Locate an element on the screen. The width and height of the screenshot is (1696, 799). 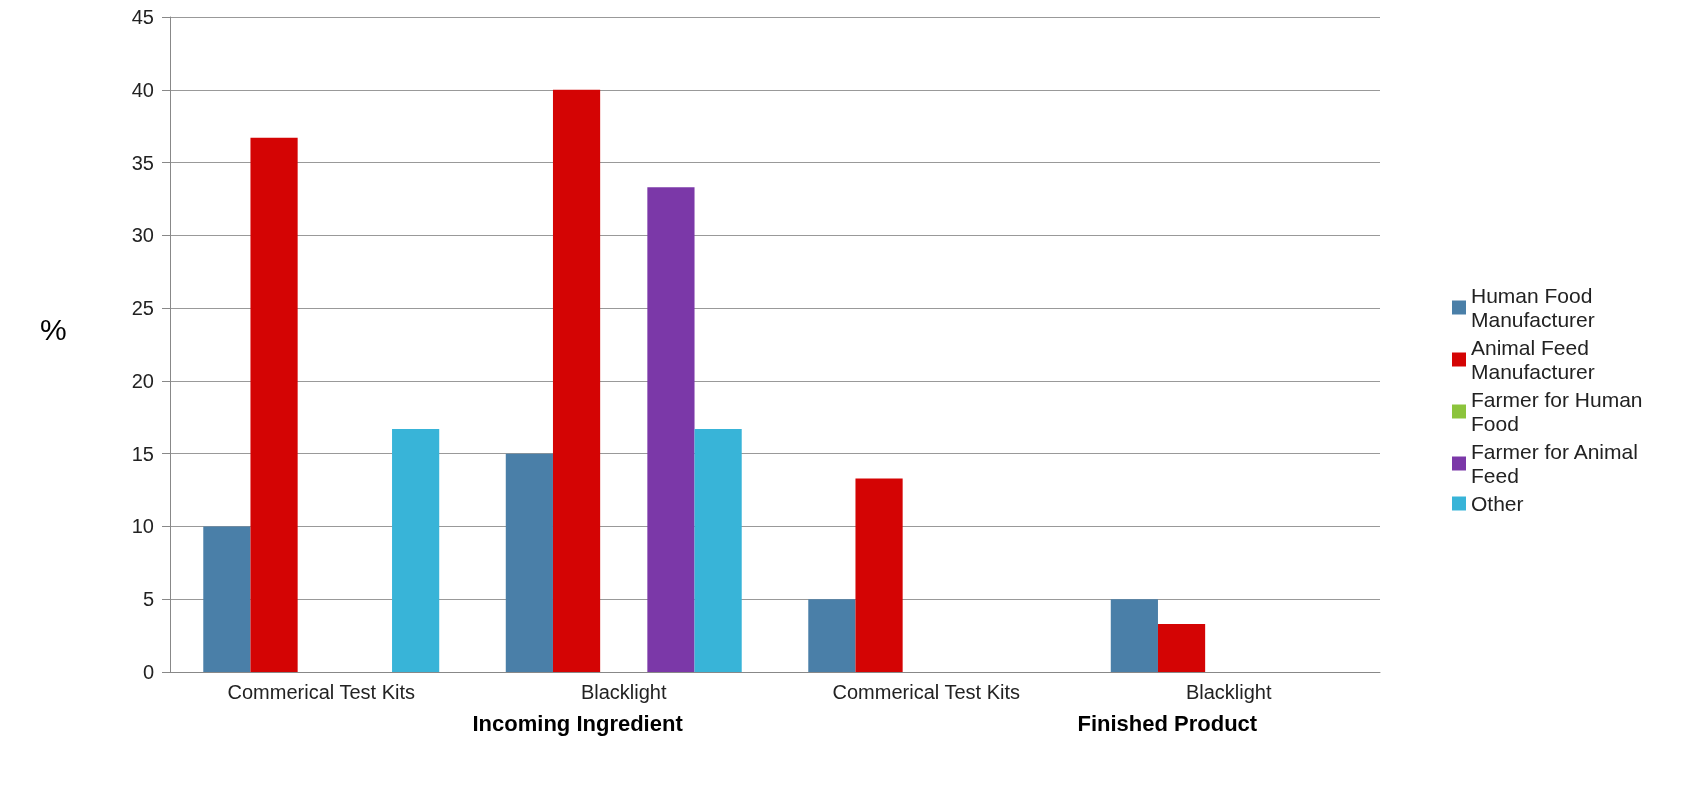
text: Finished Product is located at coordinates (1167, 723).